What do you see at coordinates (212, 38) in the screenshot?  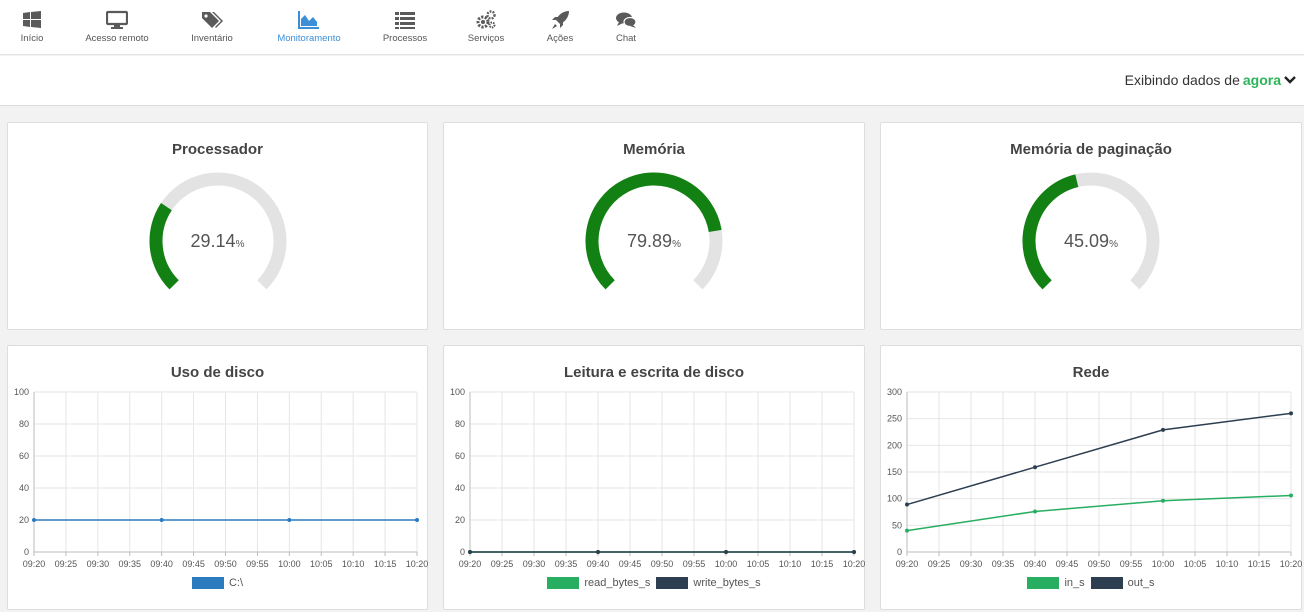 I see `nav-label: Inventário` at bounding box center [212, 38].